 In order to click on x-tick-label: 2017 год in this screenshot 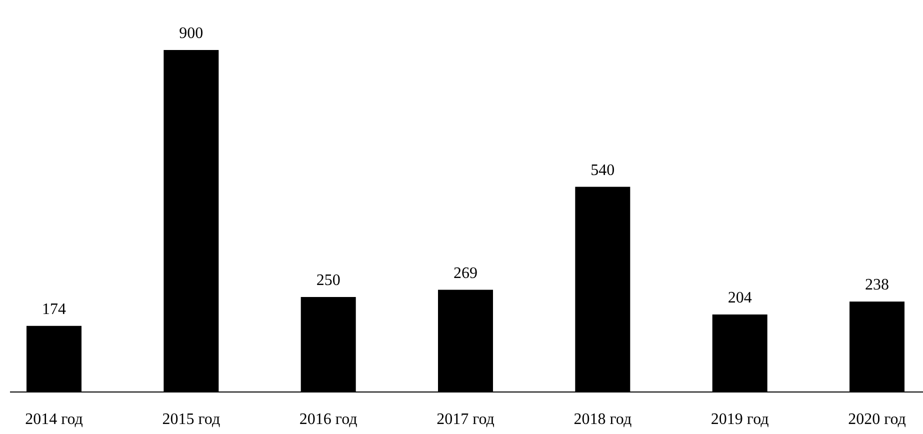, I will do `click(465, 419)`.